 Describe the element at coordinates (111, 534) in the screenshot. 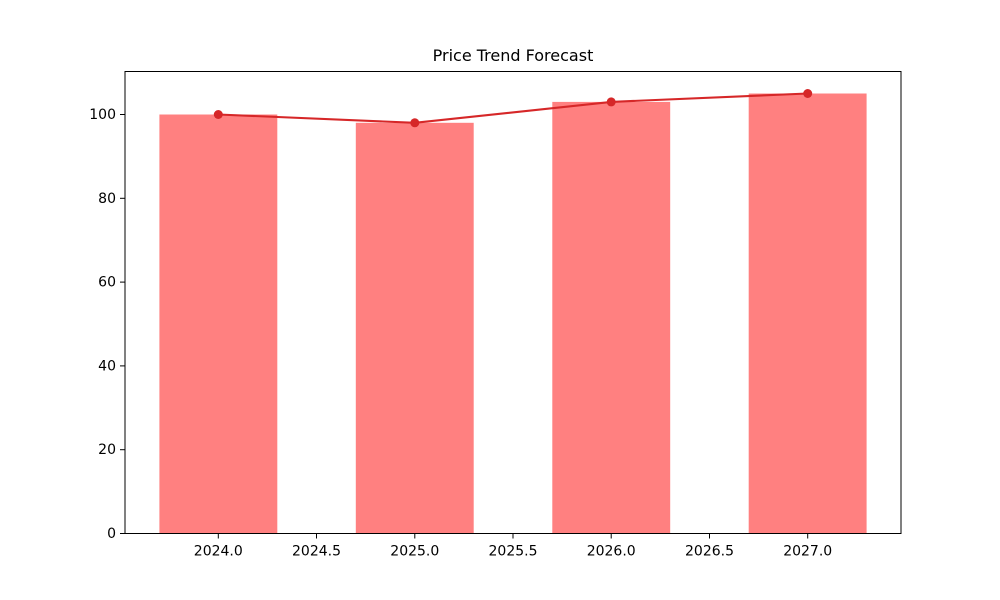

I see `y-tick-label: 0` at that location.